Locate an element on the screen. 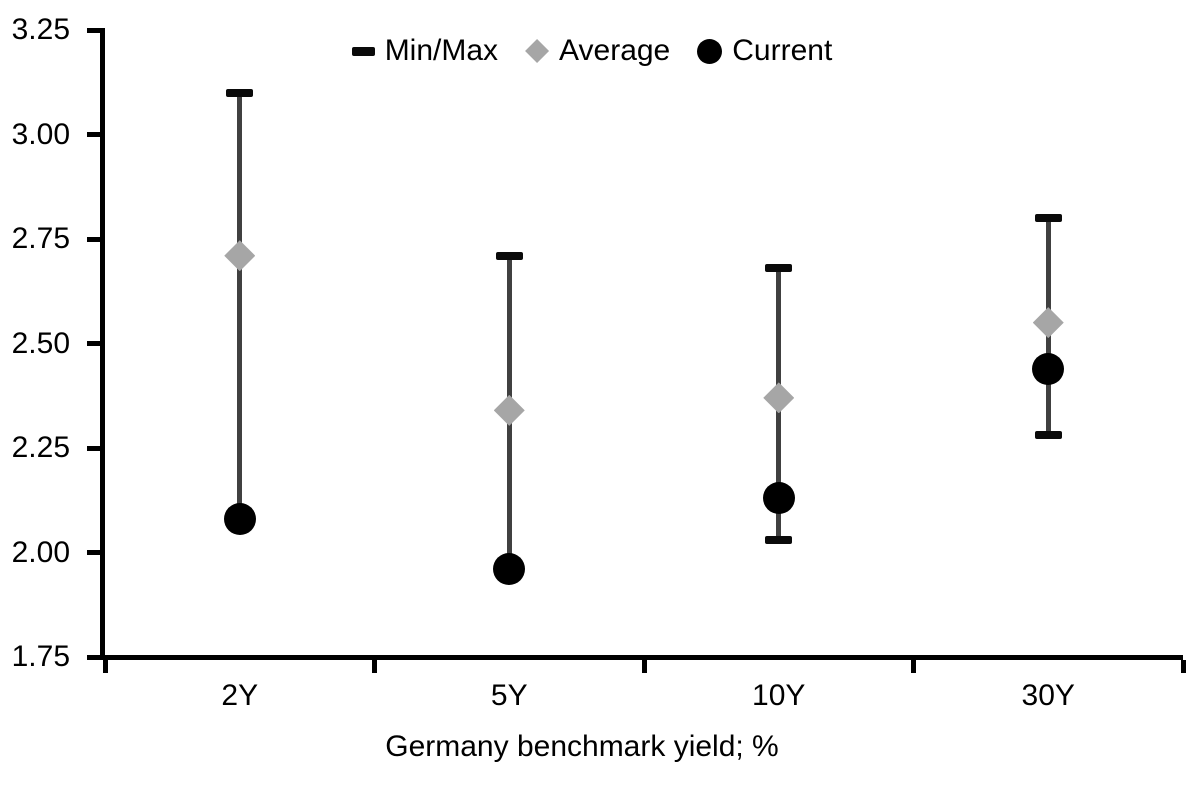  y-axis-tick-label: 1.75 is located at coordinates (40, 656).